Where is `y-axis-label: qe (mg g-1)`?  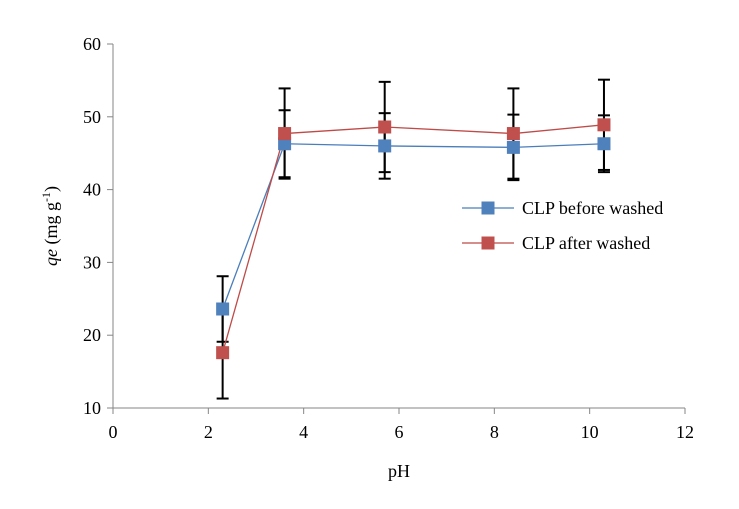 y-axis-label: qe (mg g-1) is located at coordinates (50, 226).